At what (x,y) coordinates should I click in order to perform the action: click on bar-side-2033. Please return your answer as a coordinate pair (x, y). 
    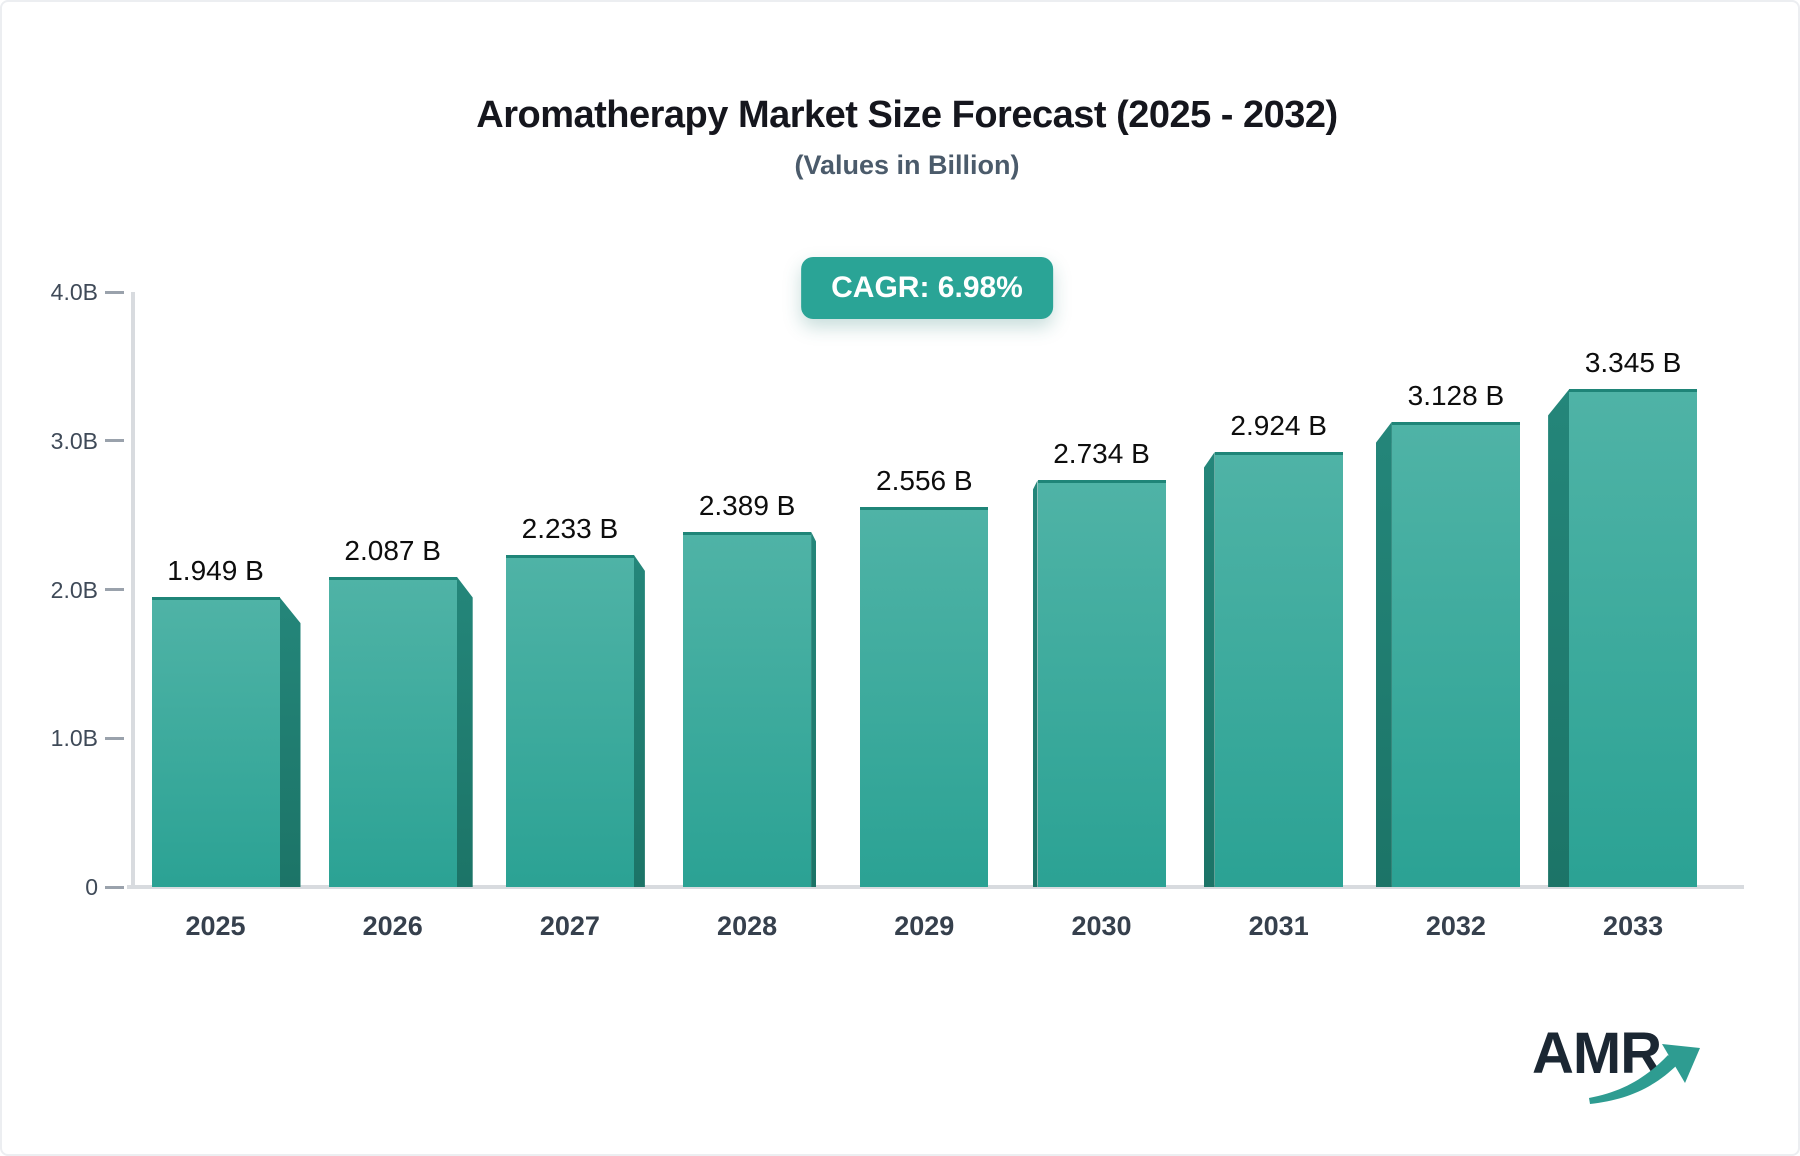
    Looking at the image, I should click on (1559, 638).